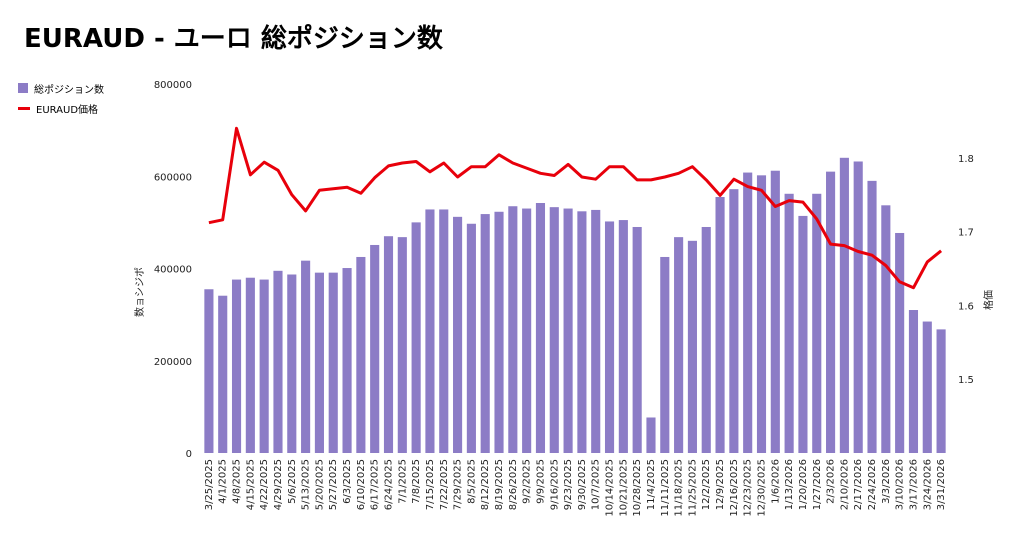 This screenshot has height=536, width=1024. What do you see at coordinates (233, 39) in the screenshot?
I see `chart-title: EURAUD - ユーロ 総ポジション数` at bounding box center [233, 39].